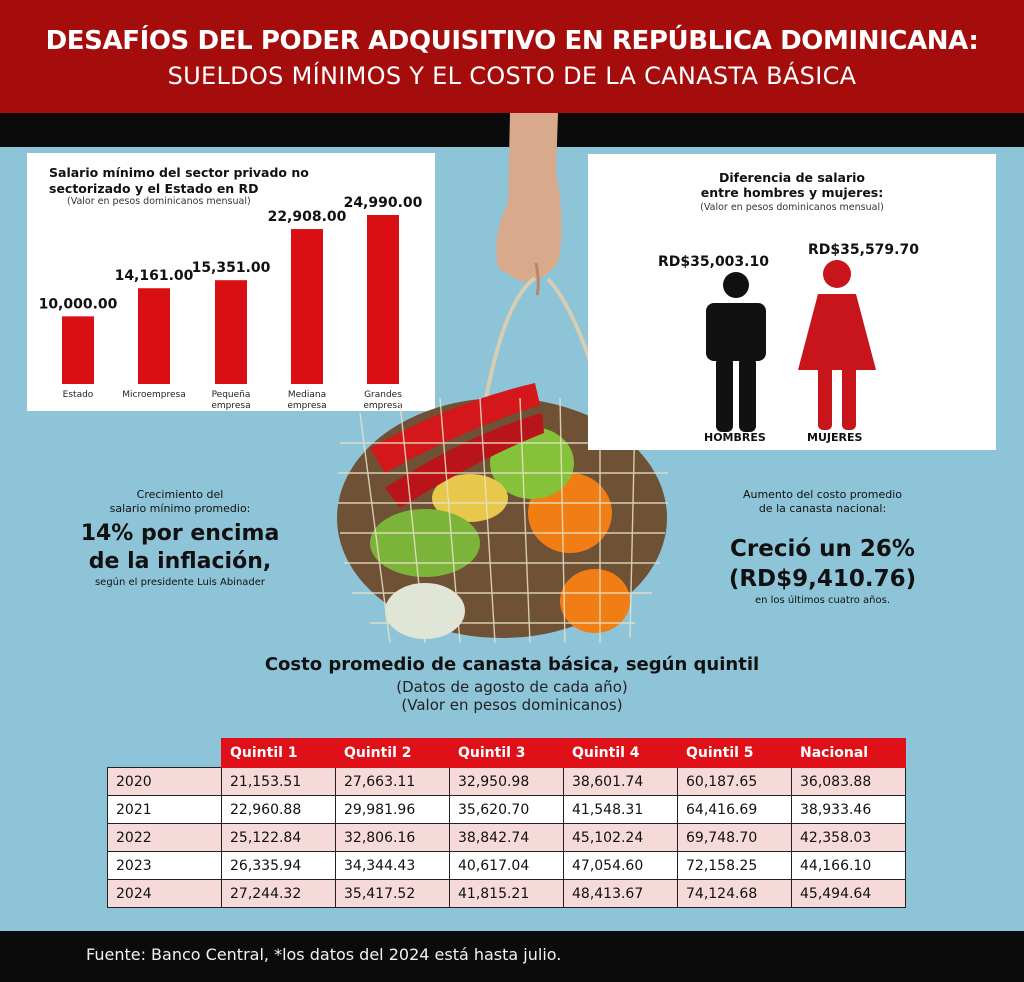  Describe the element at coordinates (164, 865) in the screenshot. I see `table-cell: 2023` at that location.